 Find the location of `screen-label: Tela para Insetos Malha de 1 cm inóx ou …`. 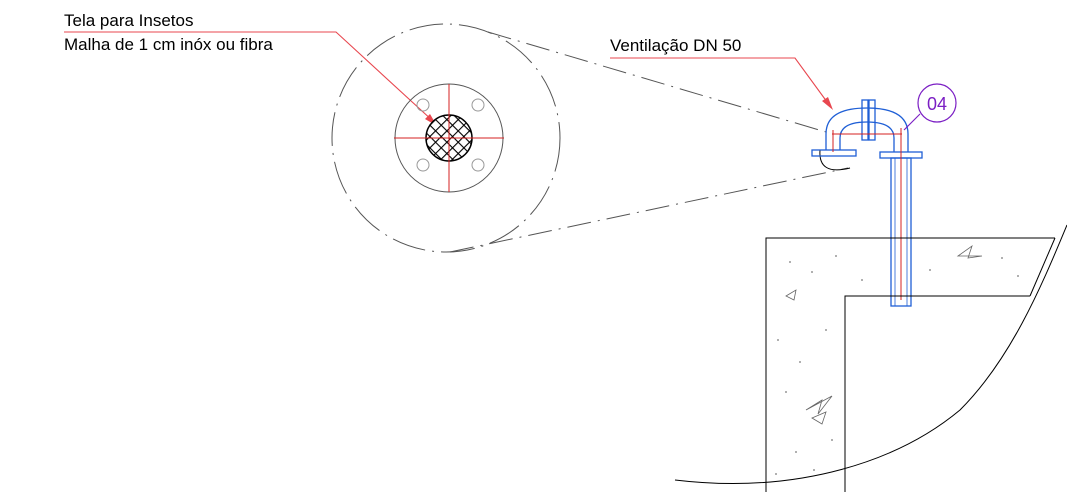

screen-label: Tela para Insetos Malha de 1 cm inóx ou … is located at coordinates (250, 68).